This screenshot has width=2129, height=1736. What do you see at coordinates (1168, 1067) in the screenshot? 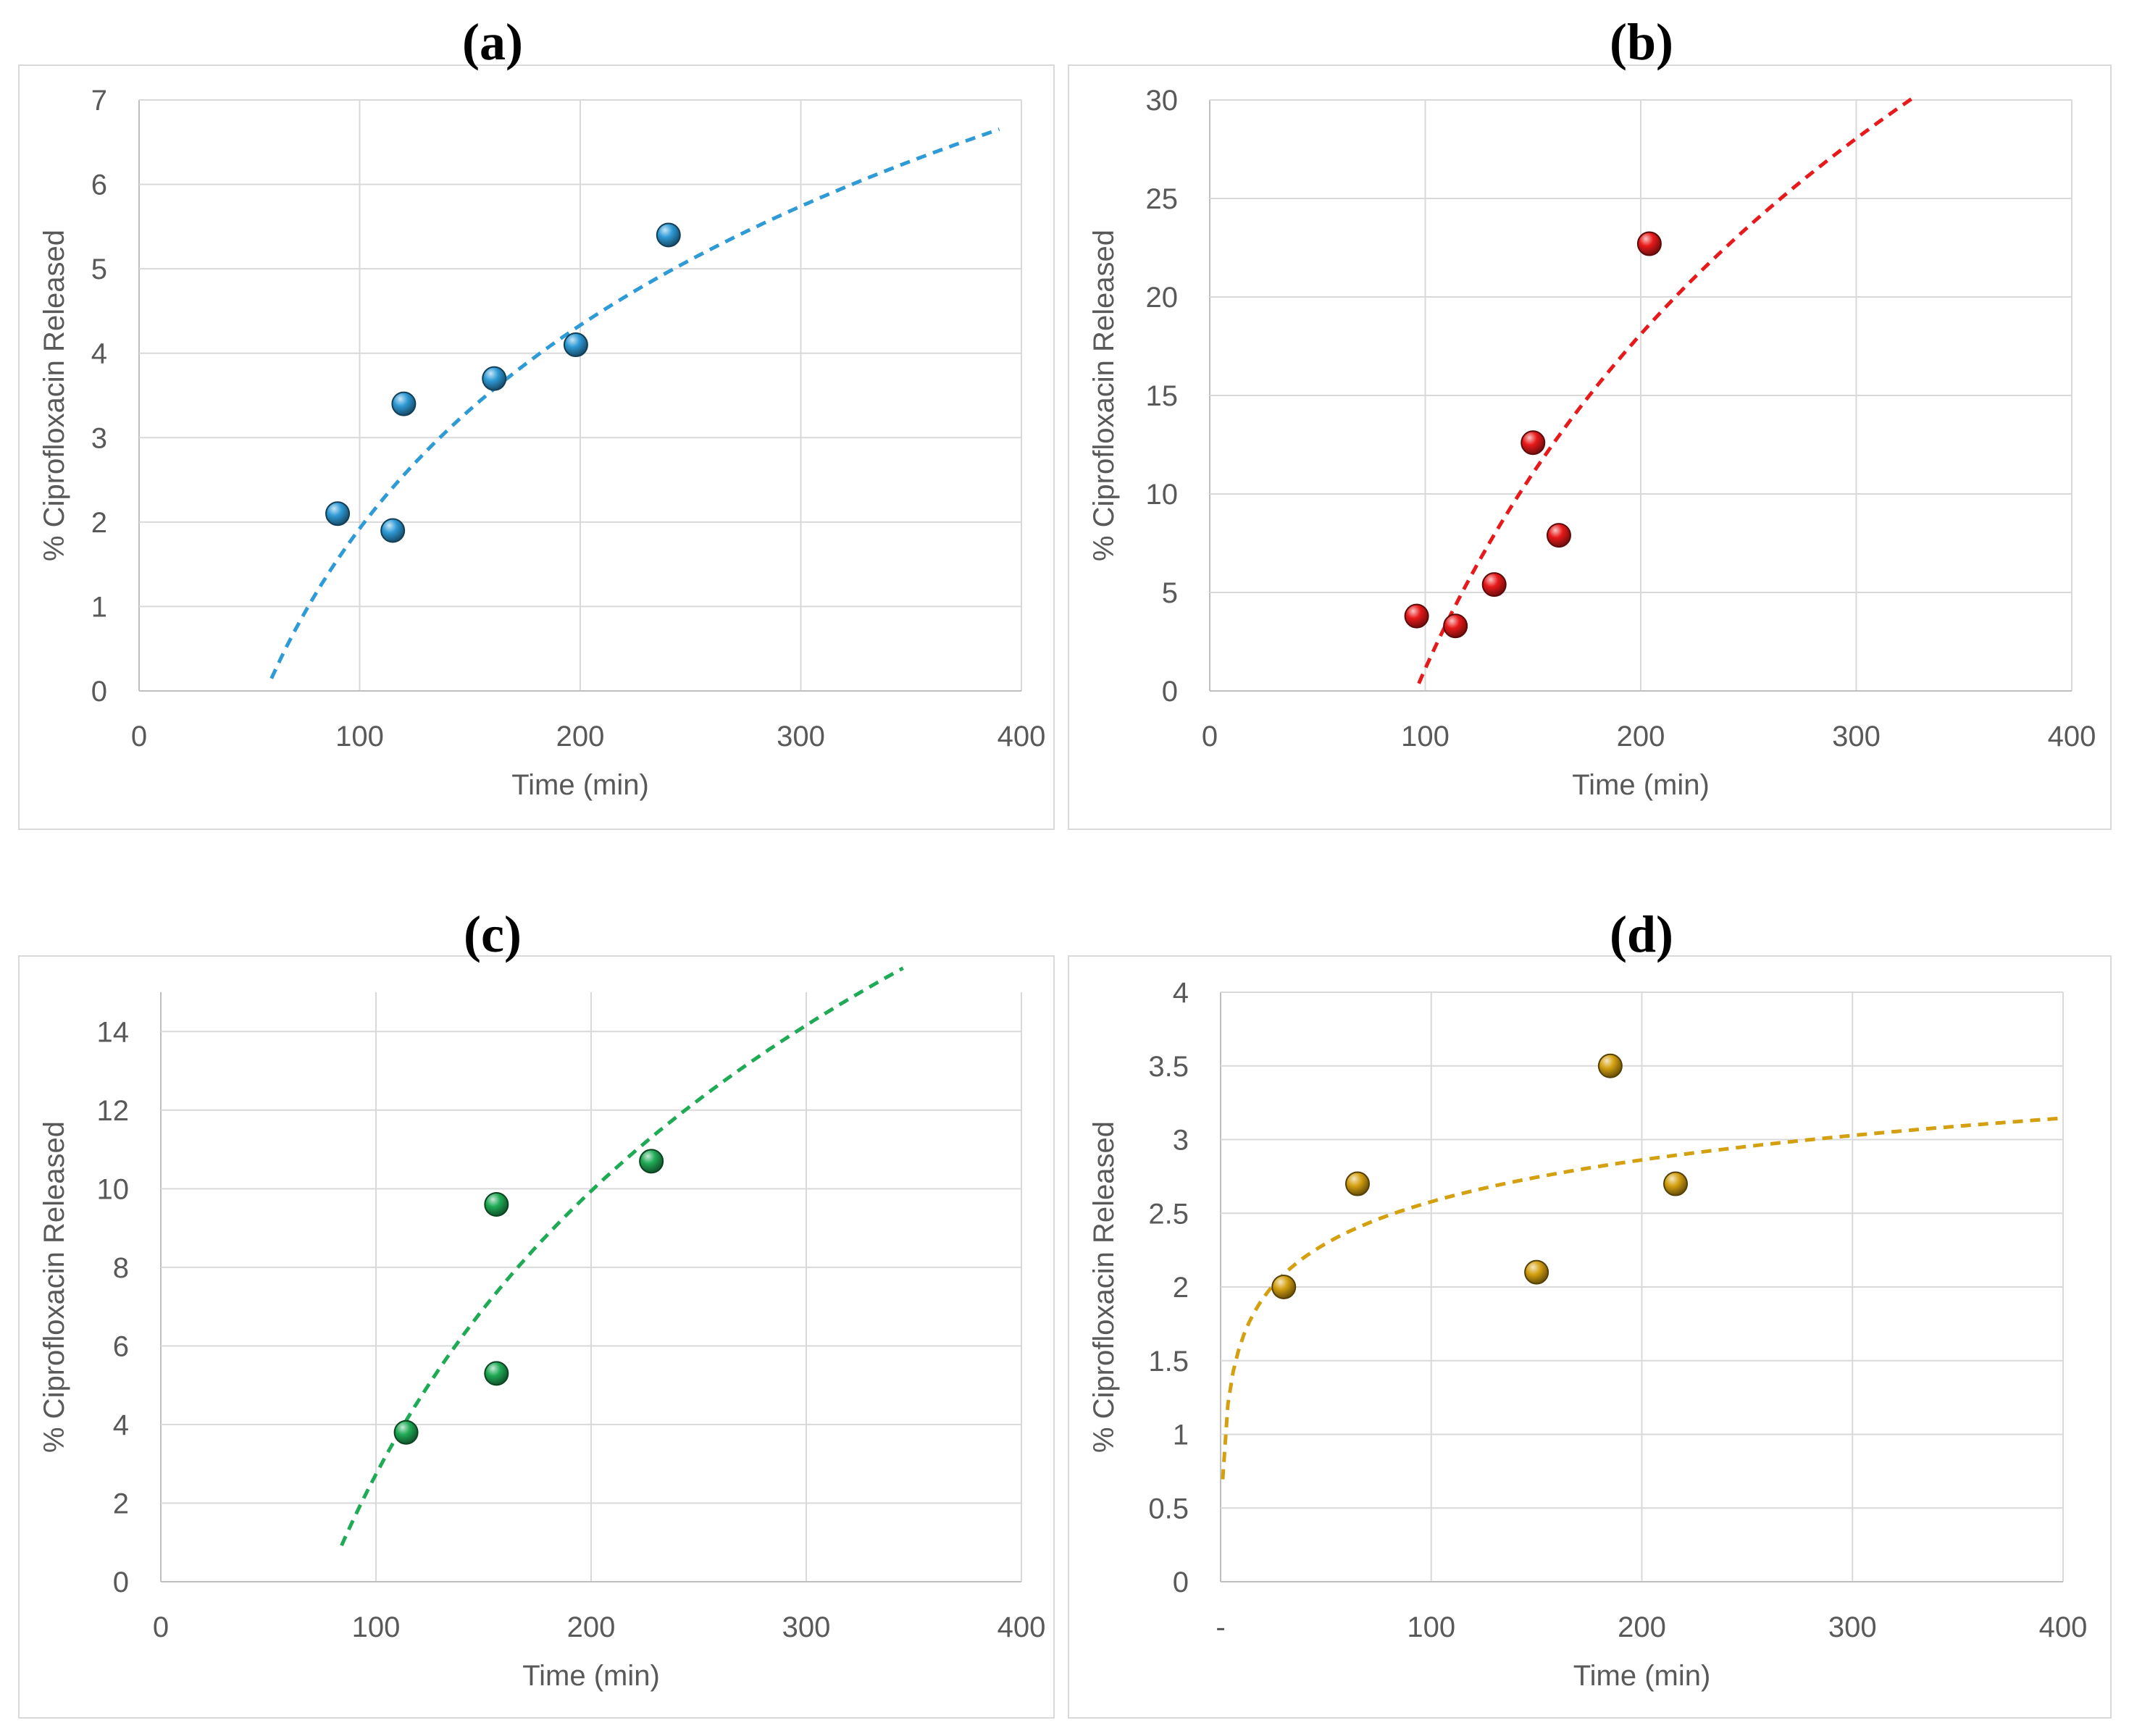
I see `y-tick-label: 3.5` at bounding box center [1168, 1067].